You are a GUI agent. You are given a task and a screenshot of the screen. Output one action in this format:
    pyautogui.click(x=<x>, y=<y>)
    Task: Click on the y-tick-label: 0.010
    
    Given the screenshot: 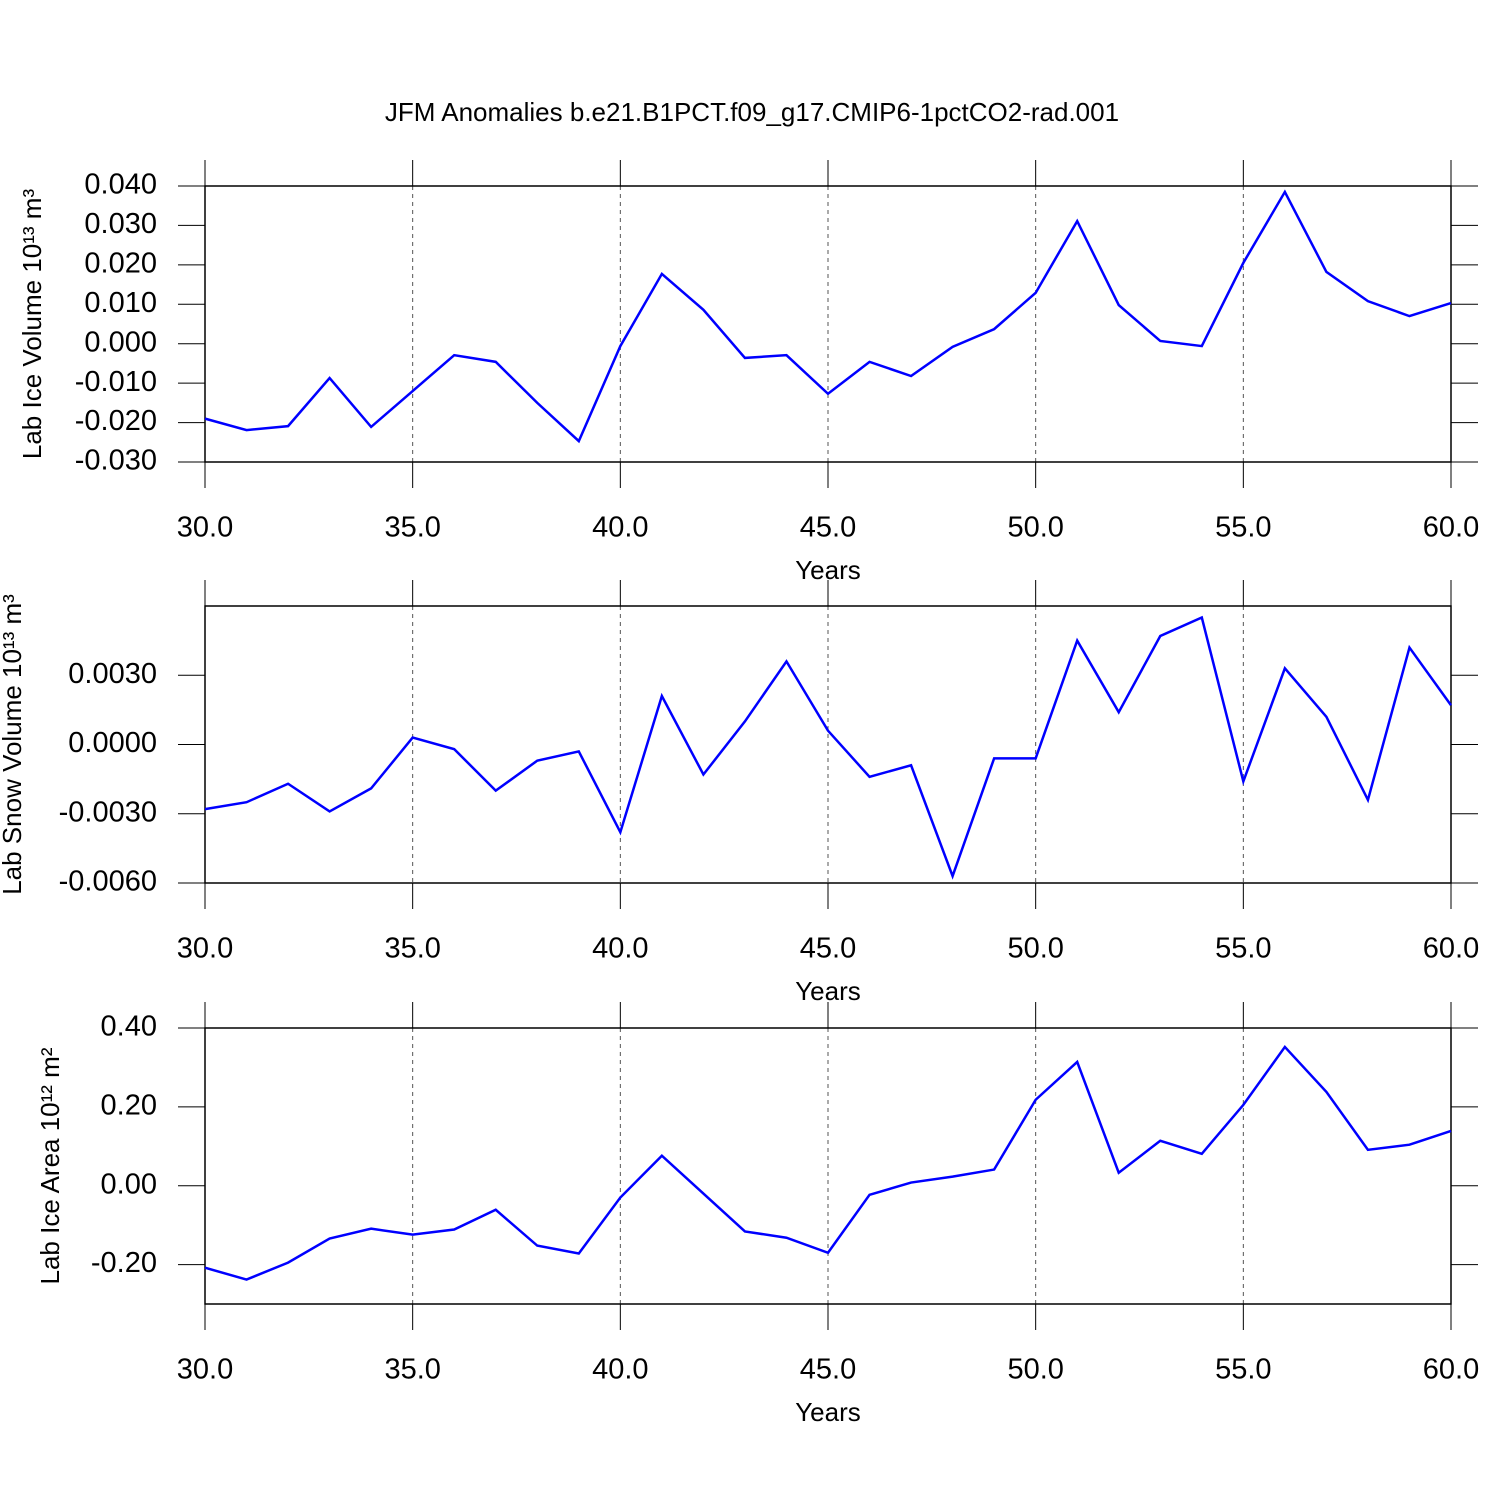 What is the action you would take?
    pyautogui.click(x=120, y=303)
    